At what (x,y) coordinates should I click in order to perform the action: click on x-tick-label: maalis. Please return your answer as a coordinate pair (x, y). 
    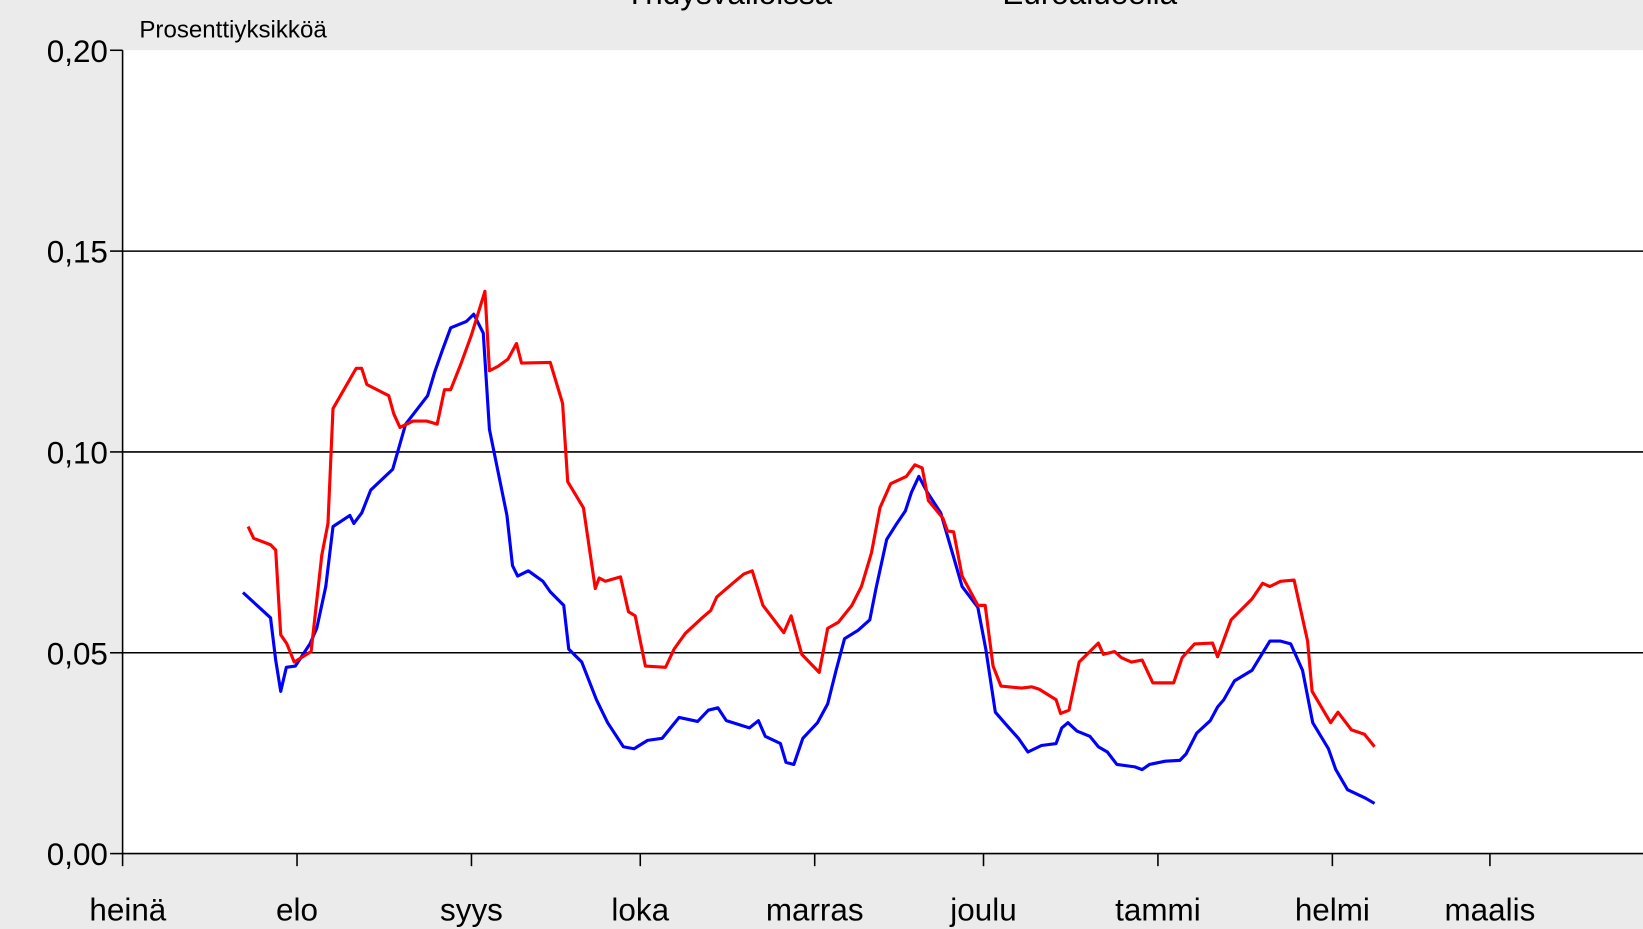
    Looking at the image, I should click on (1490, 910).